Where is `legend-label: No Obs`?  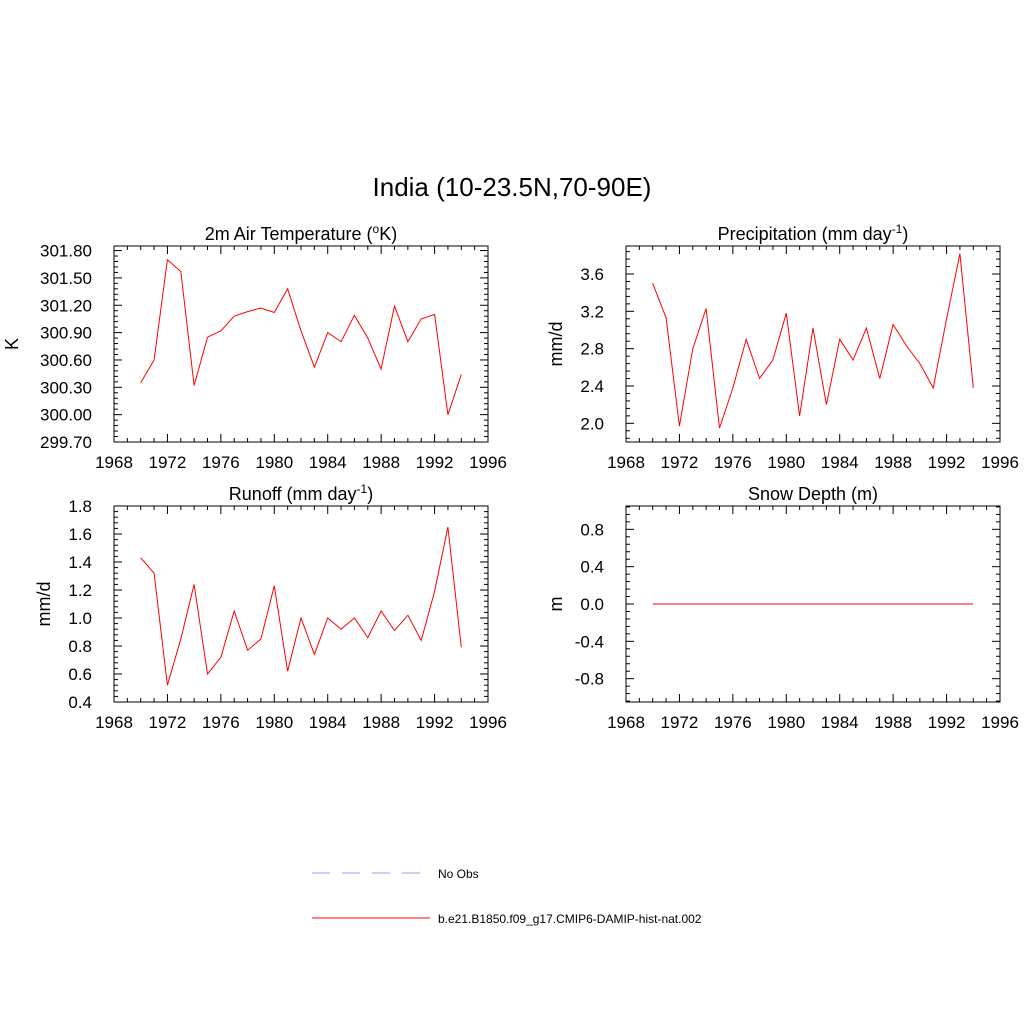 legend-label: No Obs is located at coordinates (458, 874).